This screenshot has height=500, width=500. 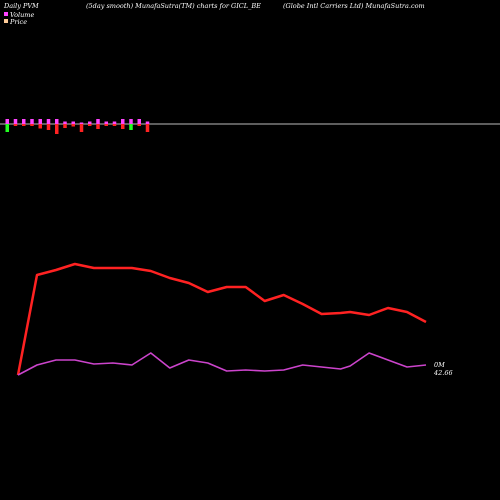 What do you see at coordinates (21, 6) in the screenshot?
I see `header-left: Daily PVM` at bounding box center [21, 6].